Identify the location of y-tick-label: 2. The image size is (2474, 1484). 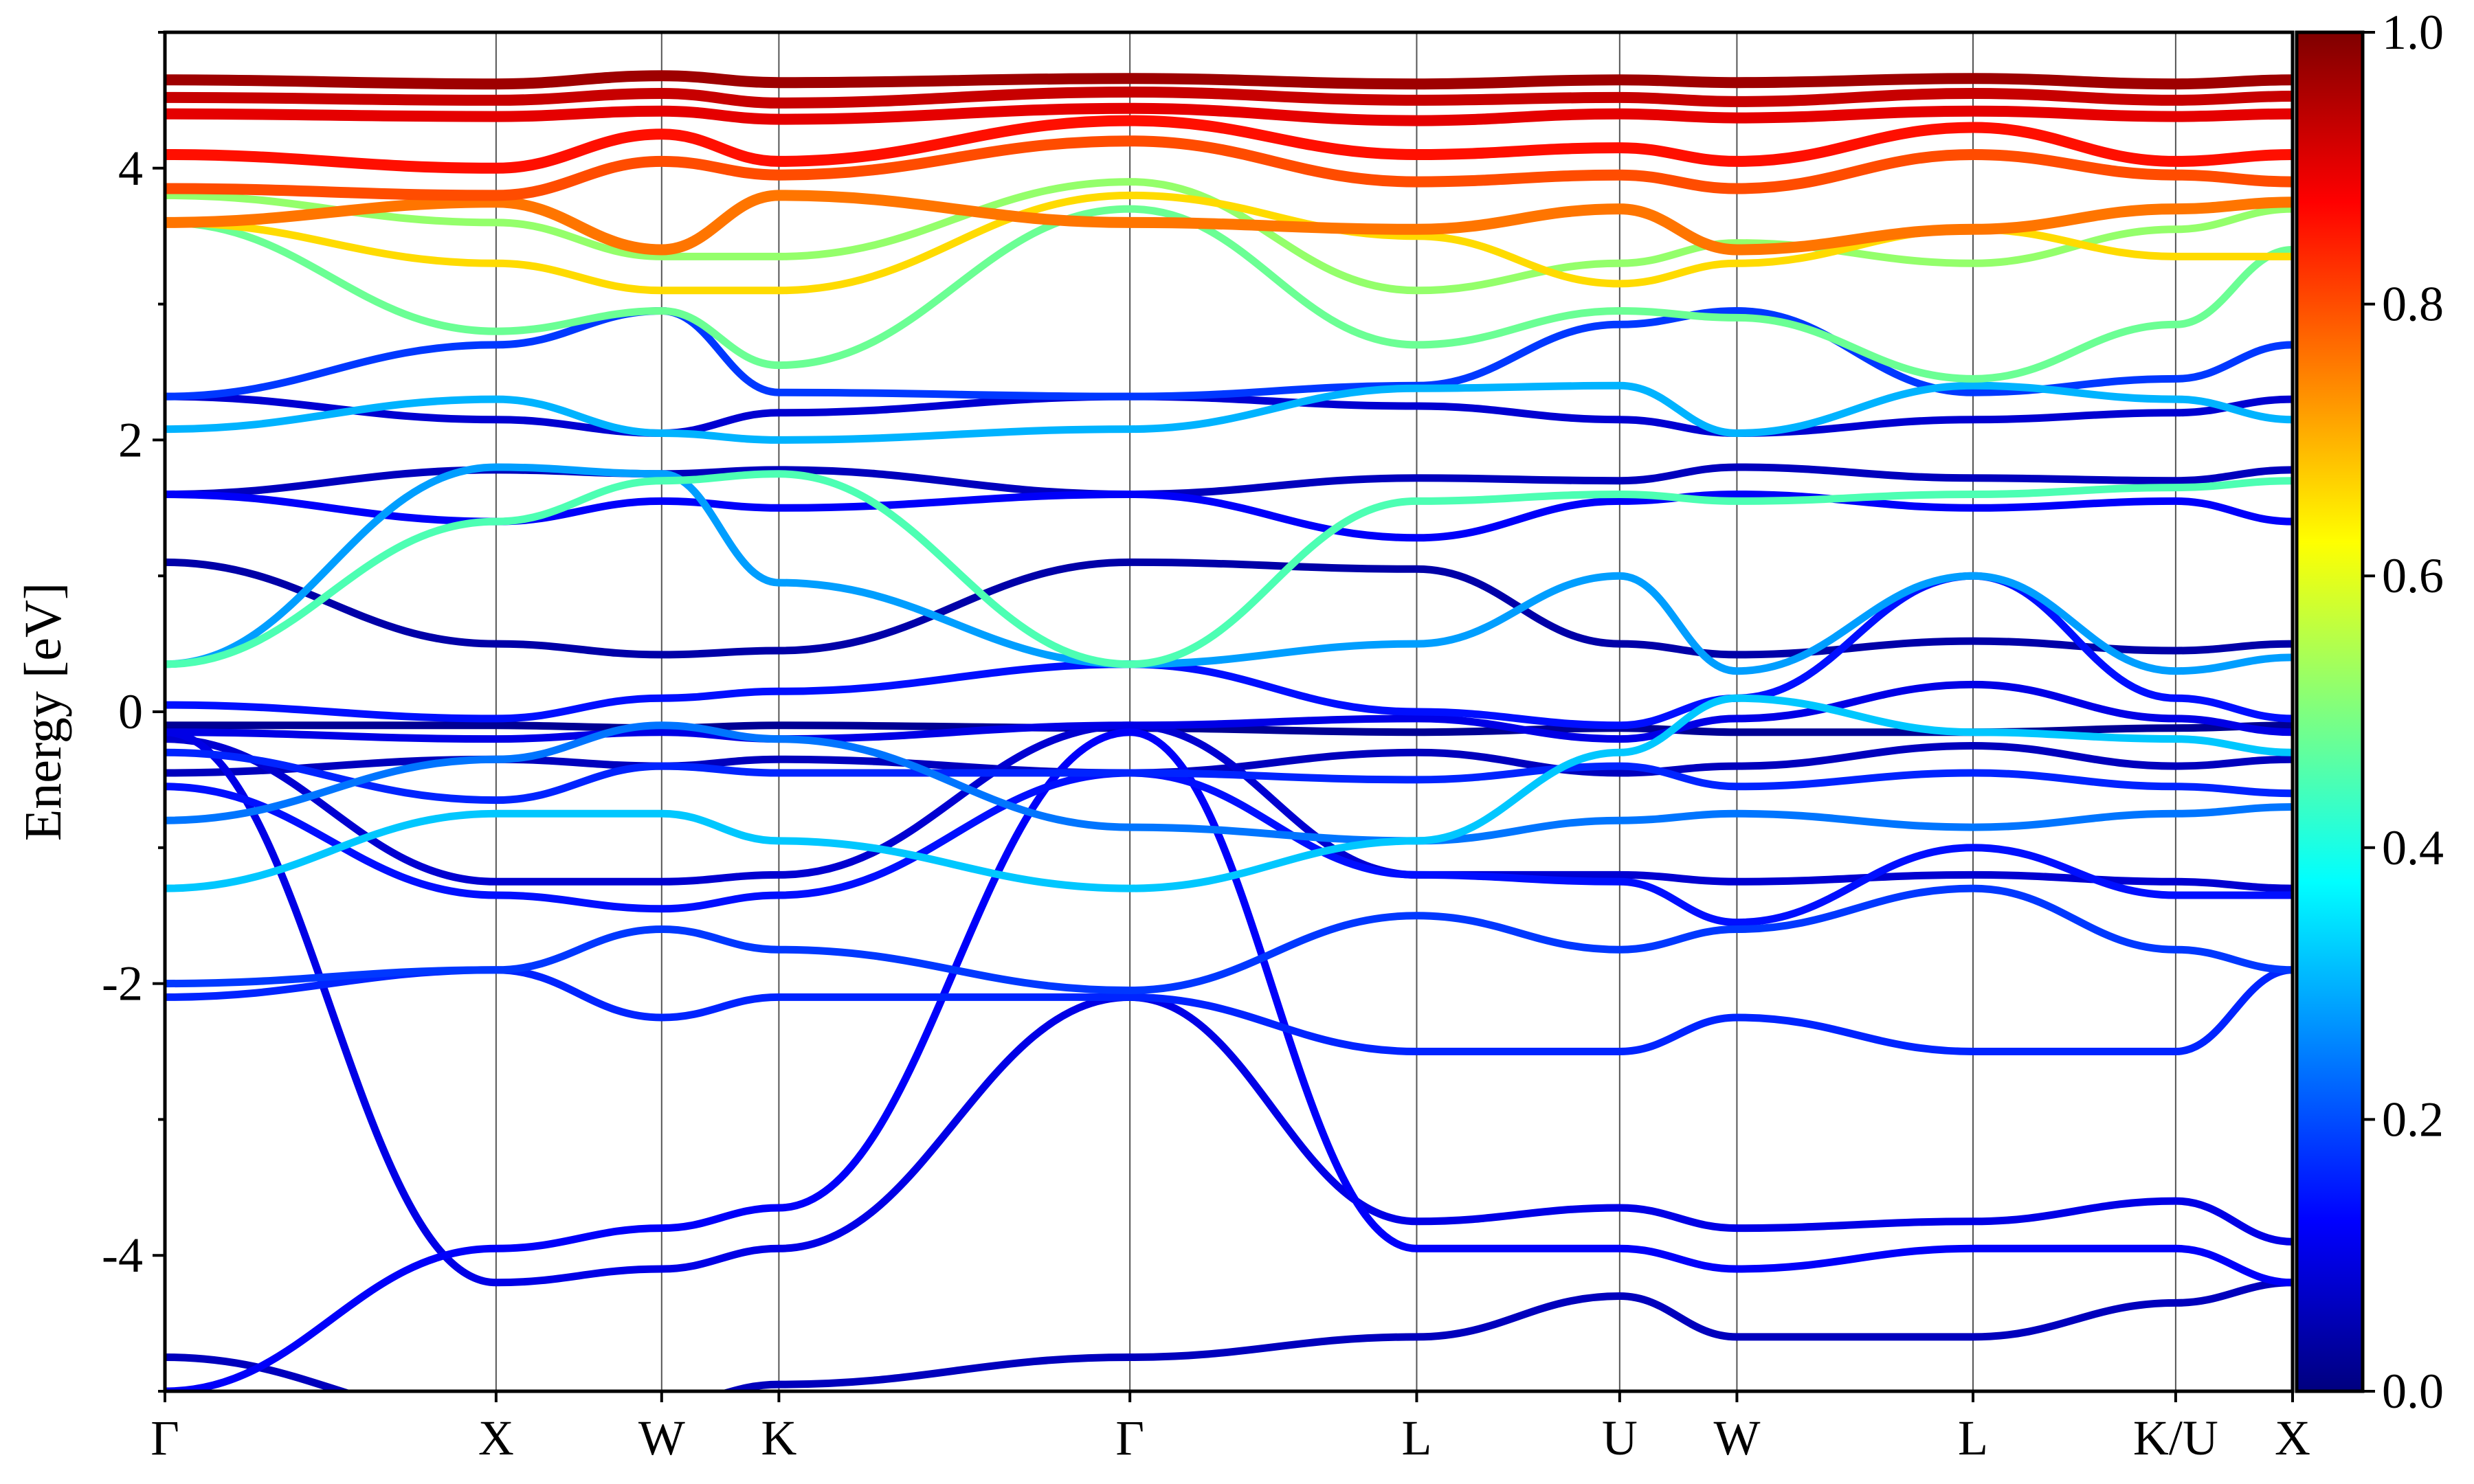
(130, 439).